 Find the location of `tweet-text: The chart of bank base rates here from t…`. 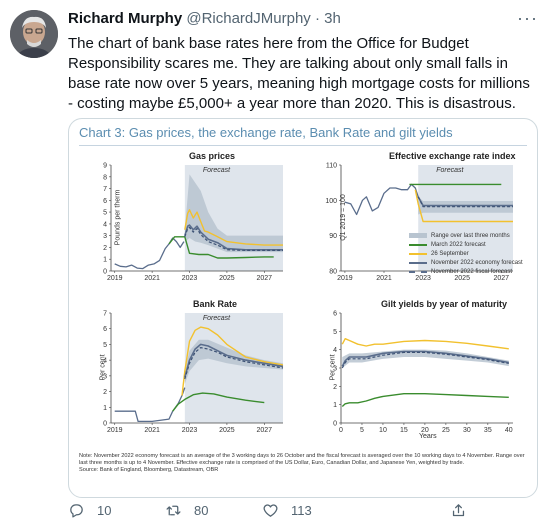

tweet-text: The chart of bank base rates here from t… is located at coordinates (299, 73).